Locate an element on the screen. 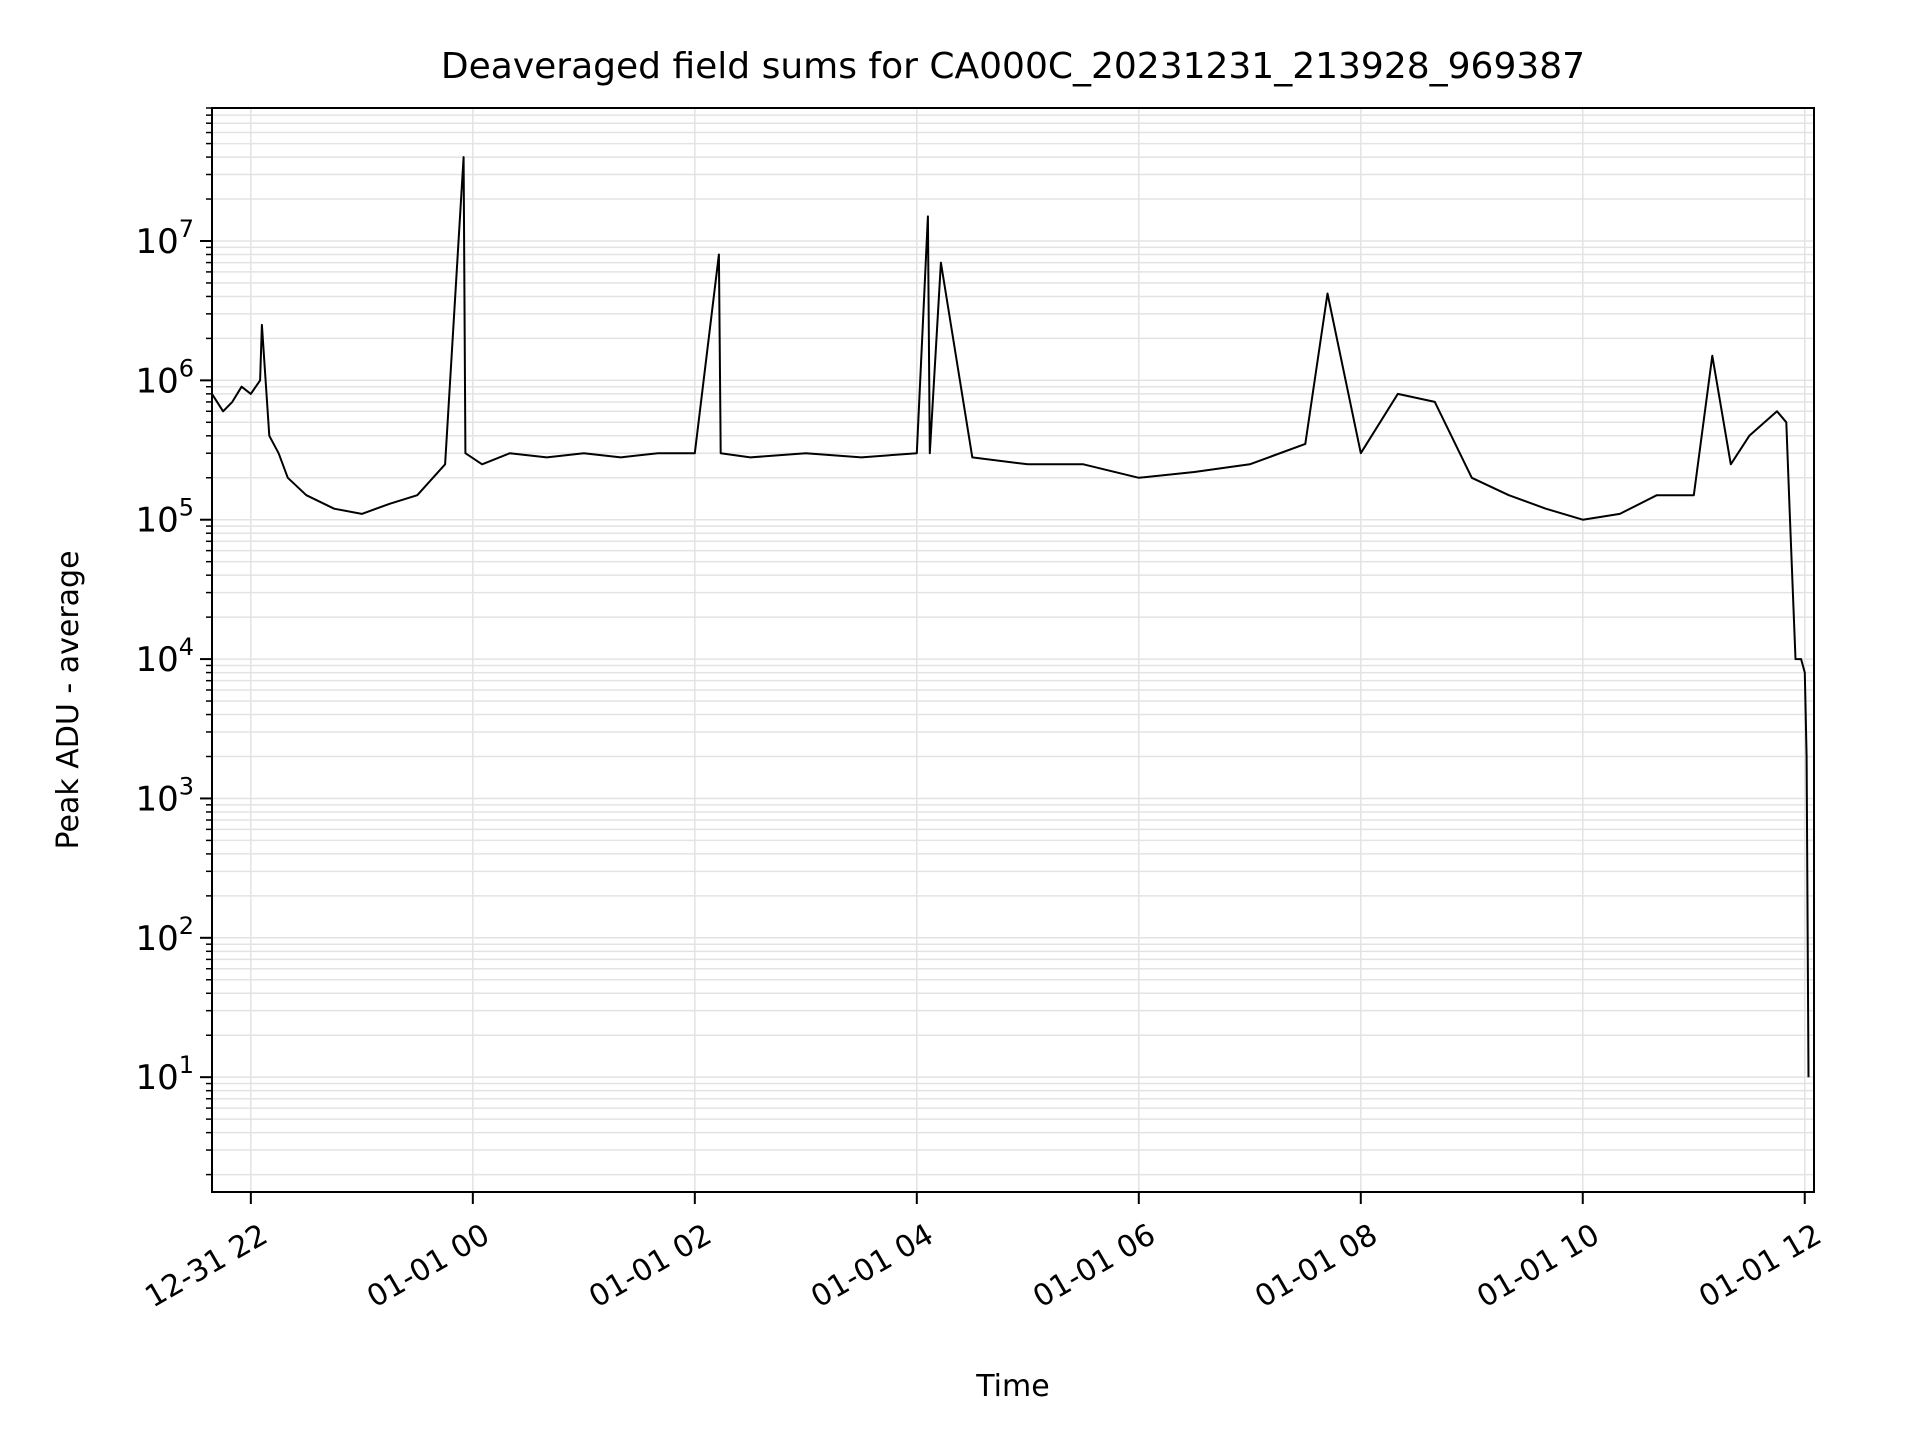 The width and height of the screenshot is (1920, 1445). x-tick-label: 12-31 22 is located at coordinates (206, 1266).